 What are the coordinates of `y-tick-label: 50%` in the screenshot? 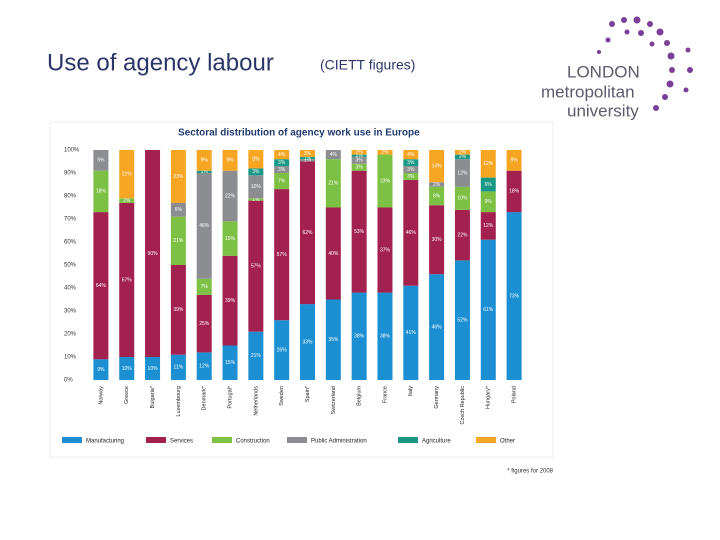 It's located at (70, 266).